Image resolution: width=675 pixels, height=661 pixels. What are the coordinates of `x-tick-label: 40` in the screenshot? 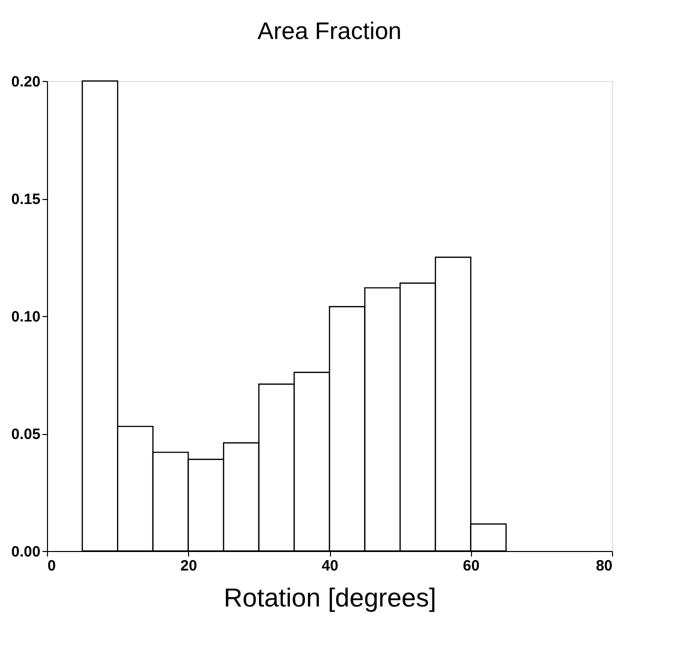 It's located at (330, 566).